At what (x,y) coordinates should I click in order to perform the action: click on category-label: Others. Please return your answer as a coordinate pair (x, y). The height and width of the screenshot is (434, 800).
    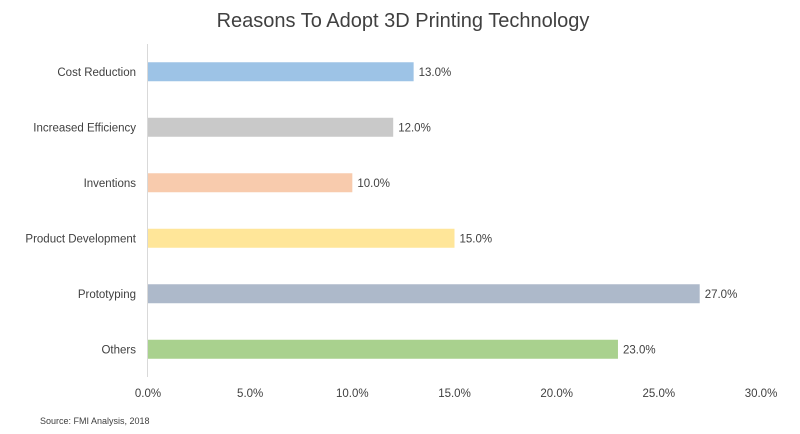
    Looking at the image, I should click on (118, 350).